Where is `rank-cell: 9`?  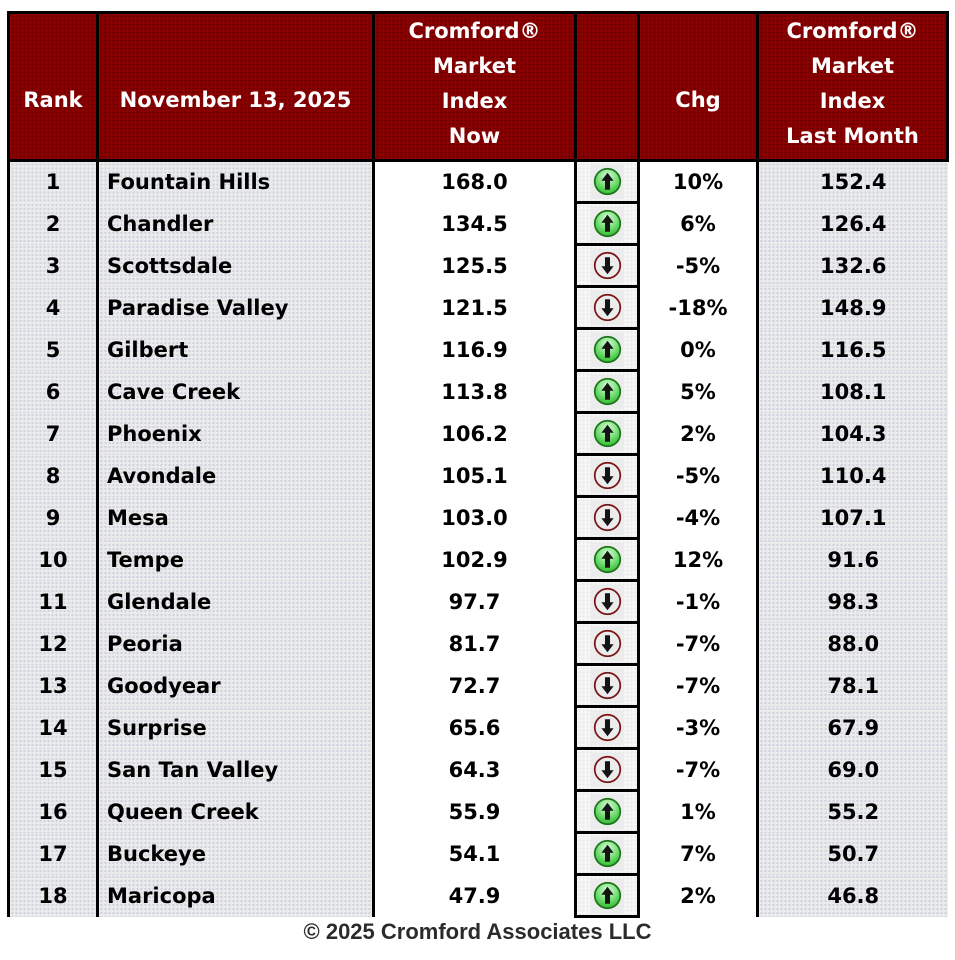
rank-cell: 9 is located at coordinates (52, 517).